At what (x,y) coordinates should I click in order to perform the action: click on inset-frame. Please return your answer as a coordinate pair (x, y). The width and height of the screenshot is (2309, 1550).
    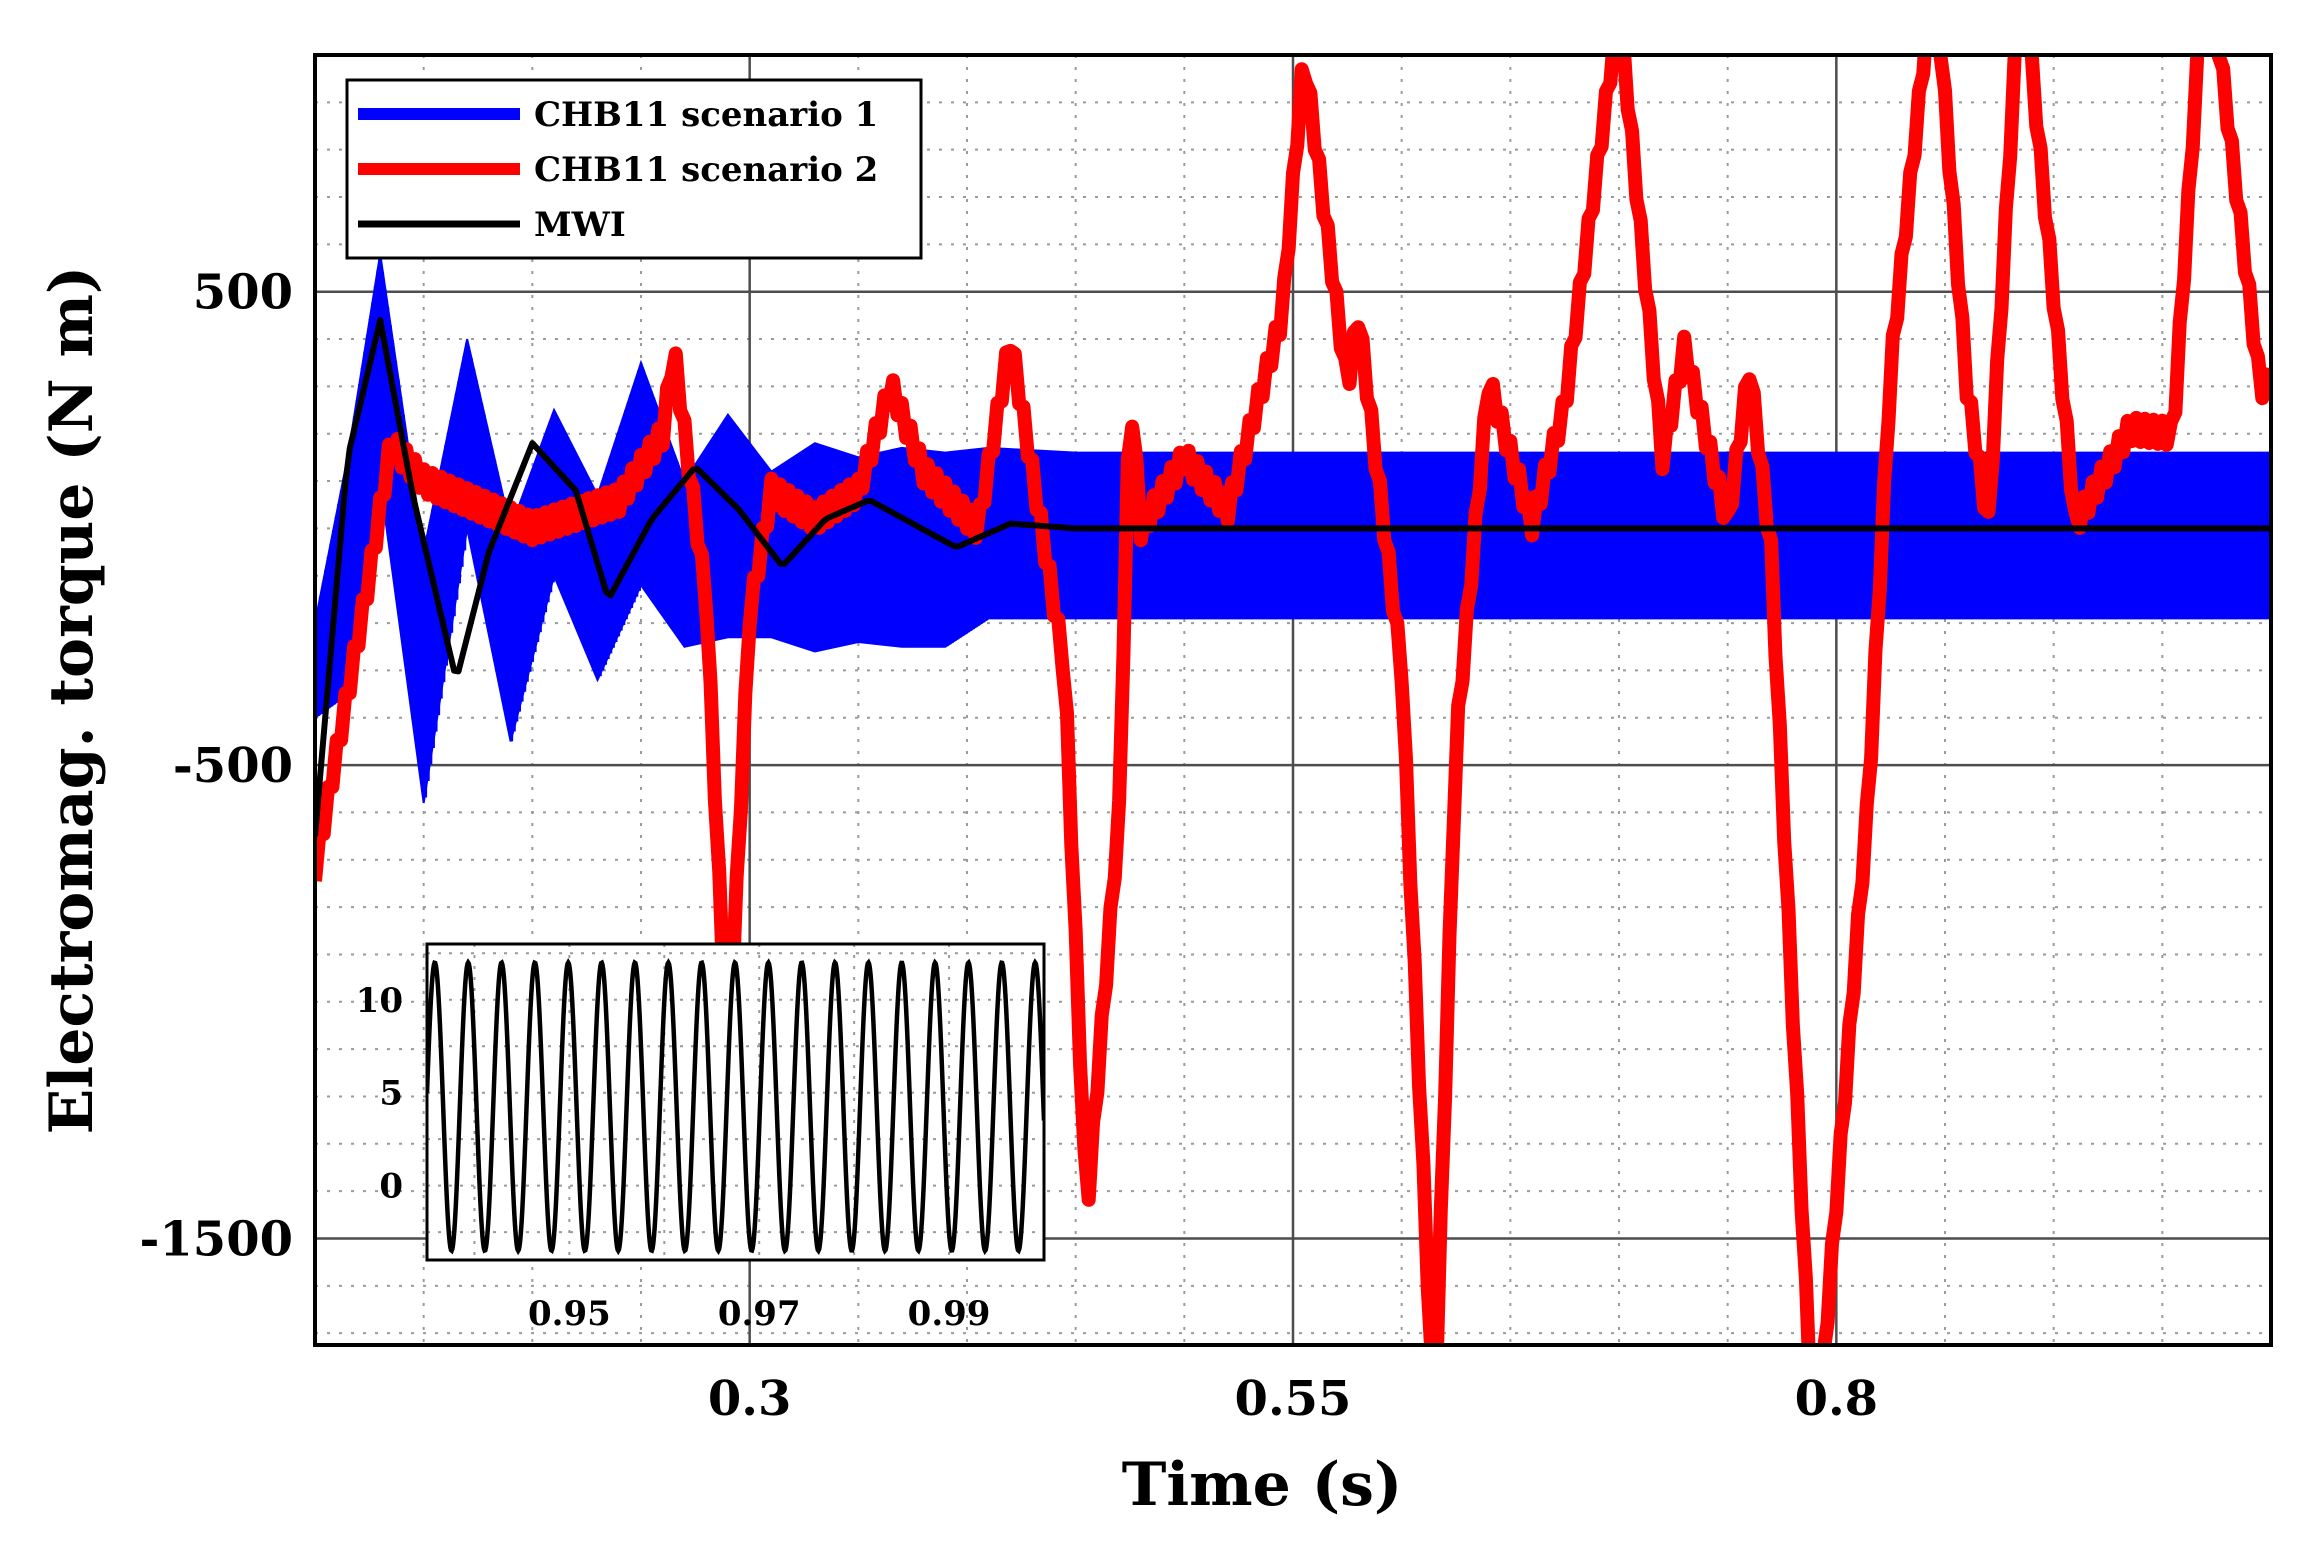
    Looking at the image, I should click on (735, 1102).